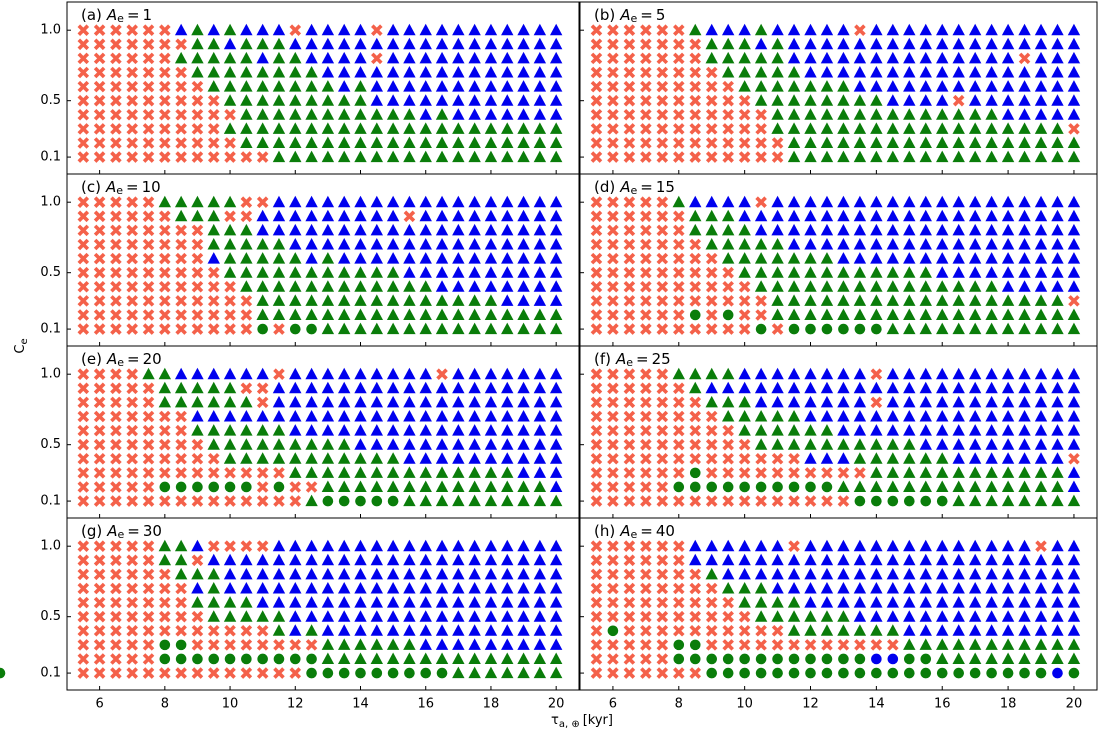  Describe the element at coordinates (624, 531) in the screenshot. I see `param-symbol: A` at that location.